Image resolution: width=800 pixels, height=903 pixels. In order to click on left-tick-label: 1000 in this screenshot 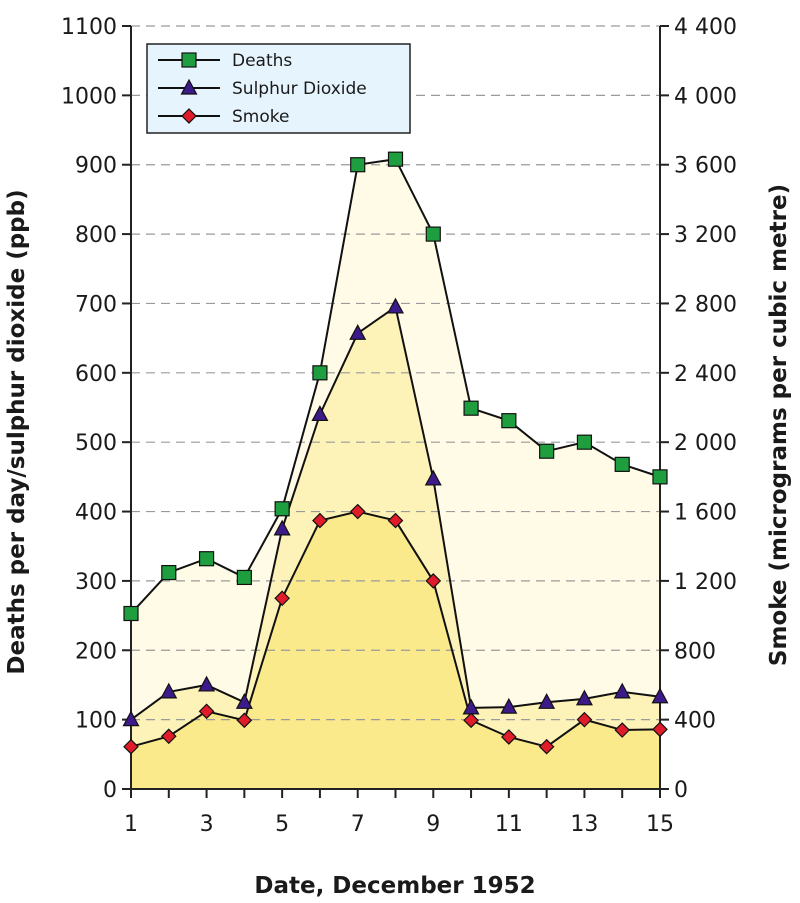, I will do `click(89, 96)`.